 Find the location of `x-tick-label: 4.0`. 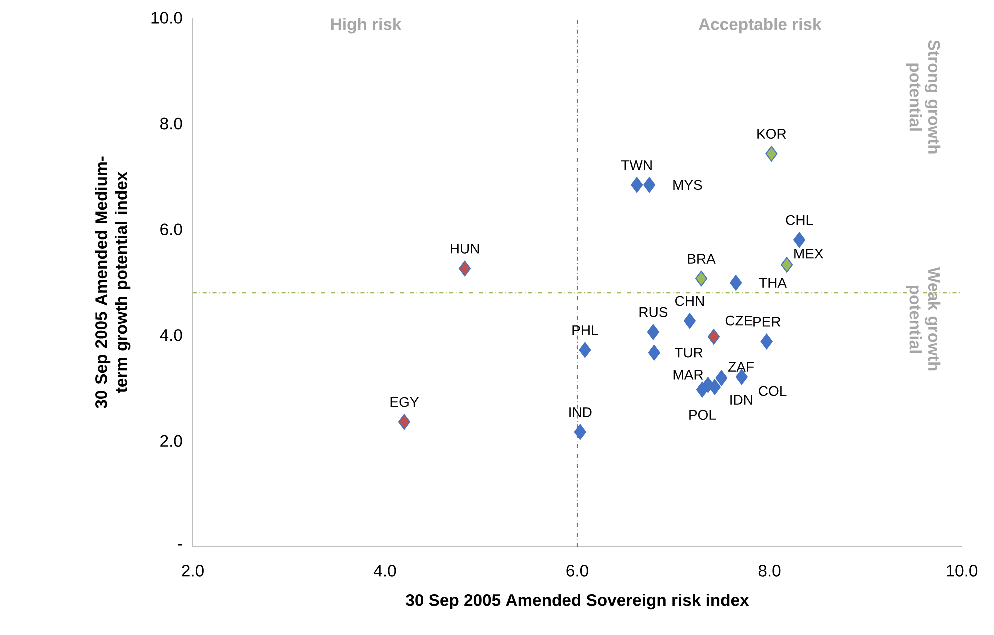

x-tick-label: 4.0 is located at coordinates (385, 571).